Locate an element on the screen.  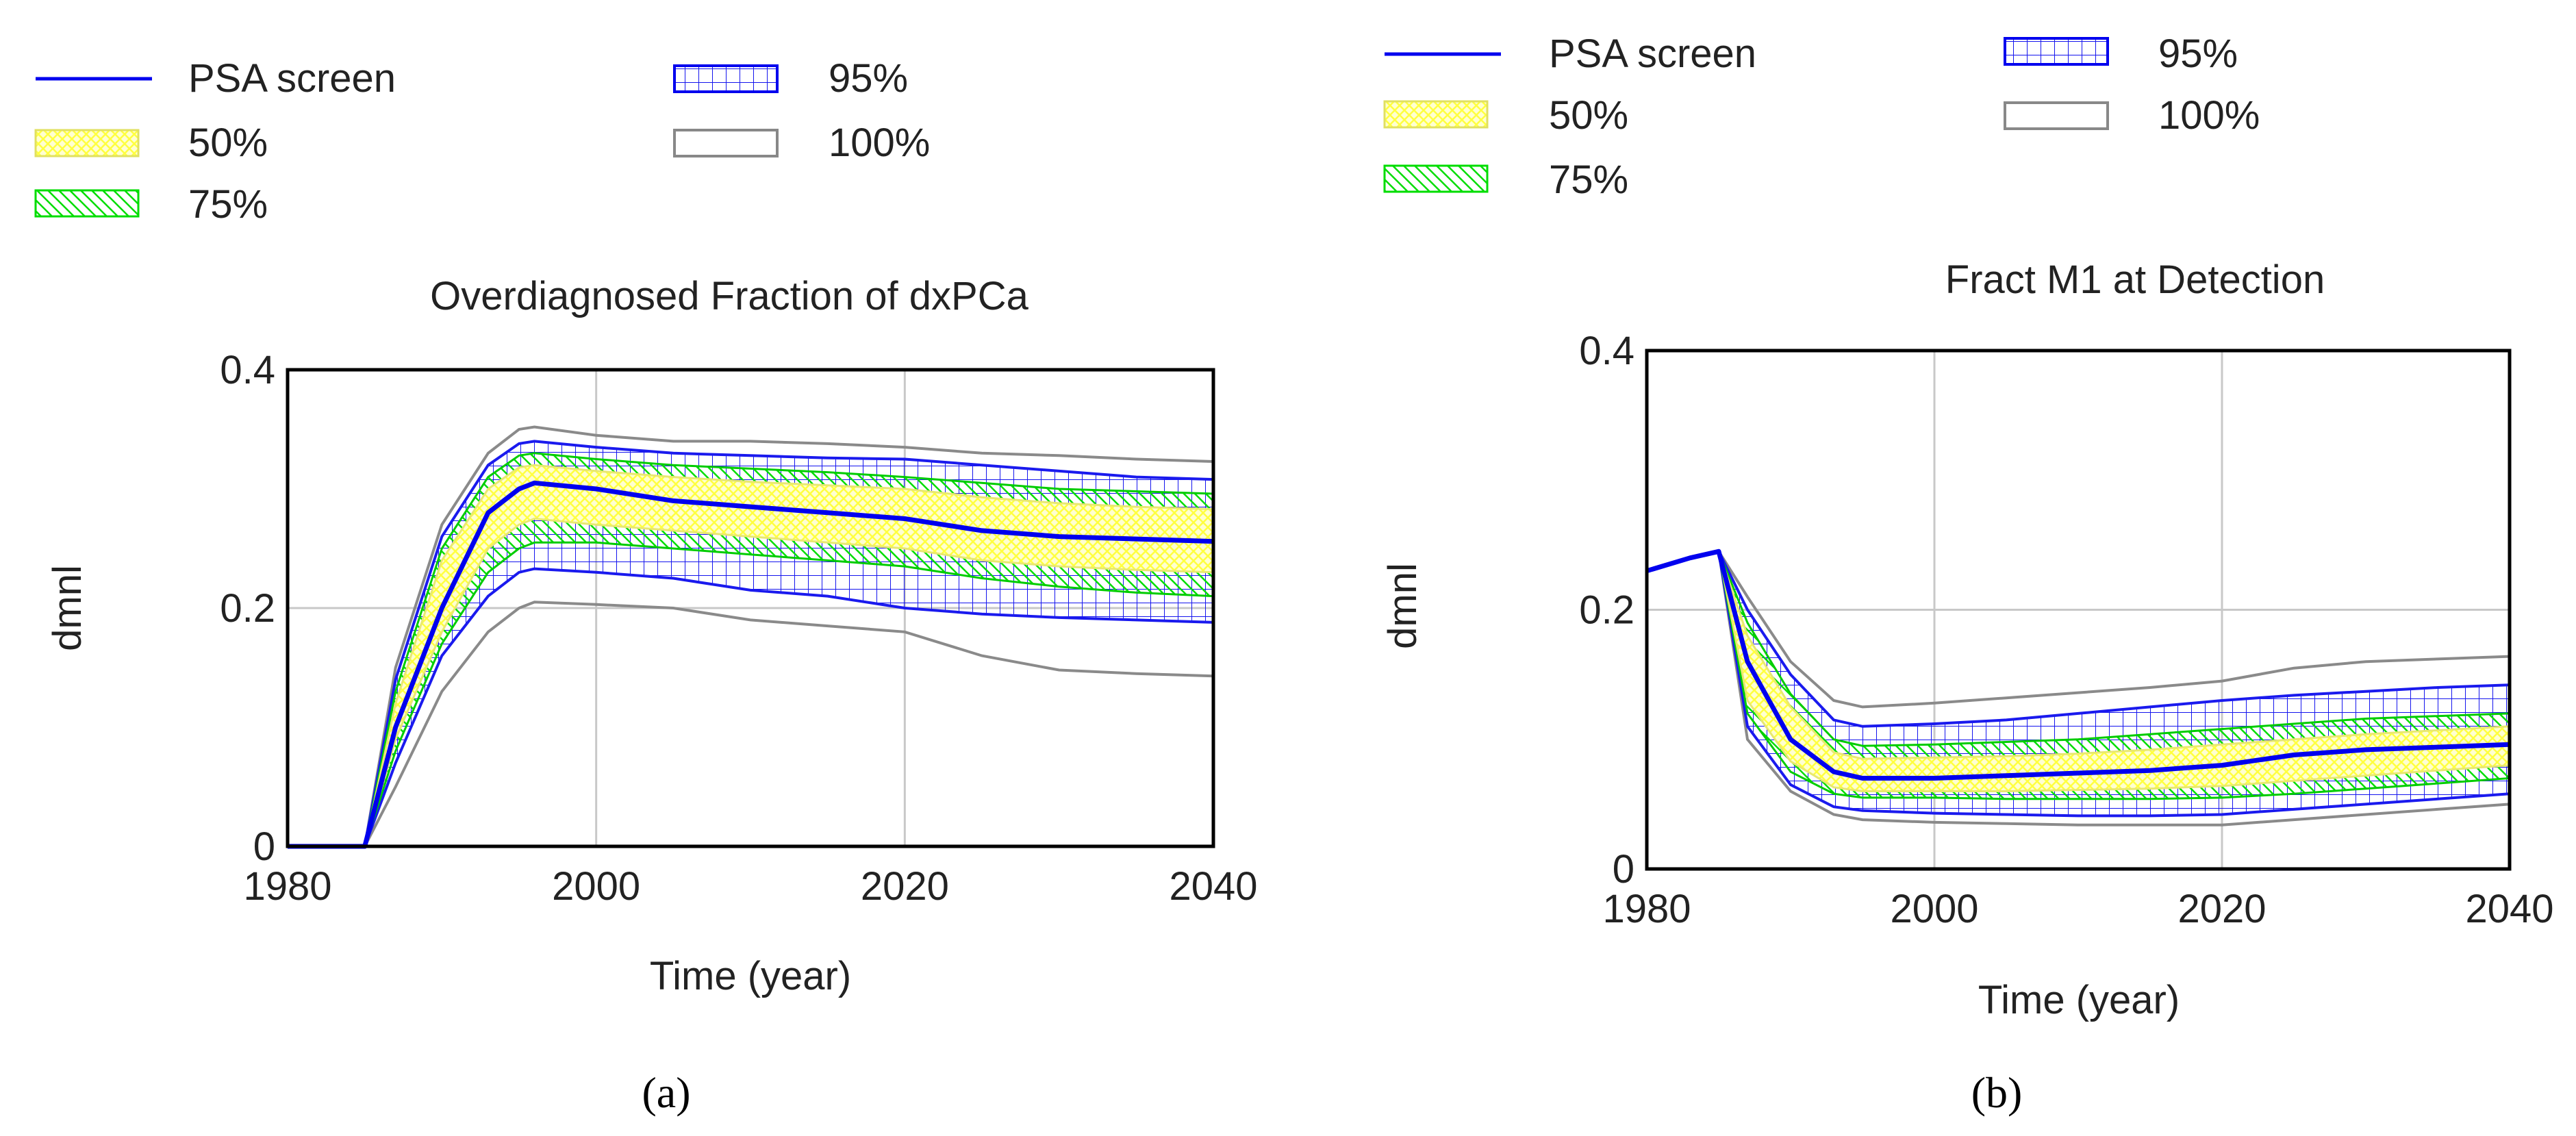
panel-label: (a) is located at coordinates (666, 1093).